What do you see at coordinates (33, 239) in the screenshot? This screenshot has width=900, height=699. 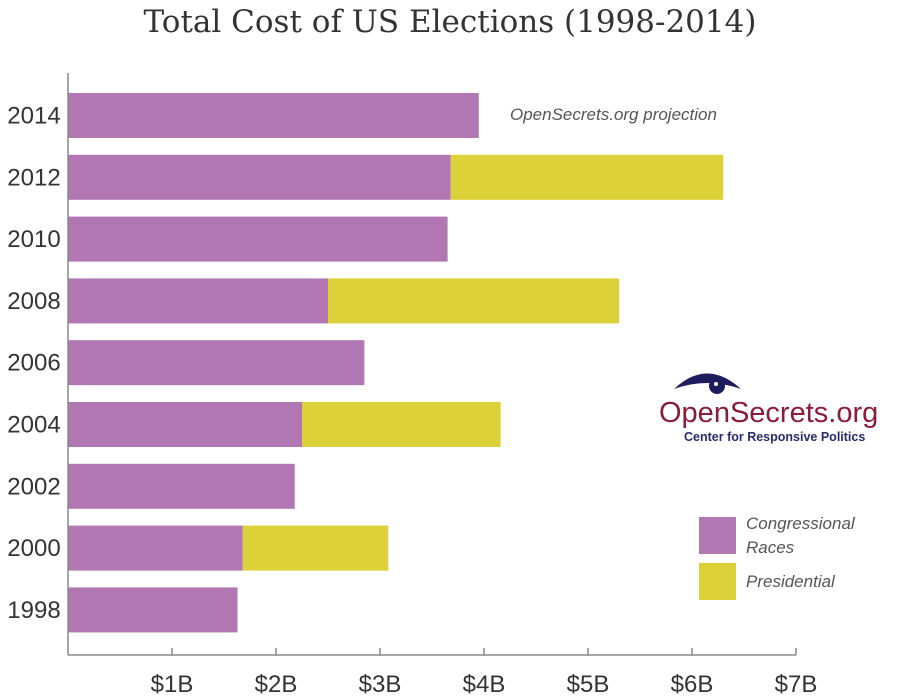 I see `y-tick-label: 2010` at bounding box center [33, 239].